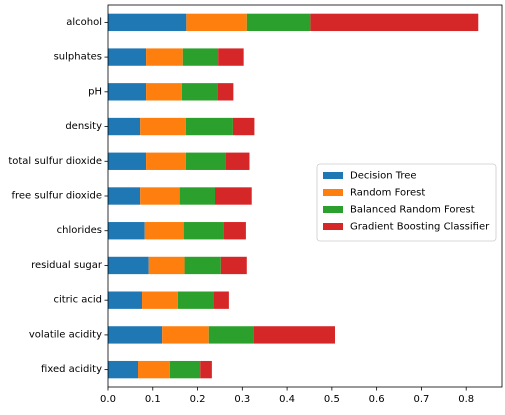 This screenshot has width=505, height=415. I want to click on x-tick-label: 0.3, so click(242, 399).